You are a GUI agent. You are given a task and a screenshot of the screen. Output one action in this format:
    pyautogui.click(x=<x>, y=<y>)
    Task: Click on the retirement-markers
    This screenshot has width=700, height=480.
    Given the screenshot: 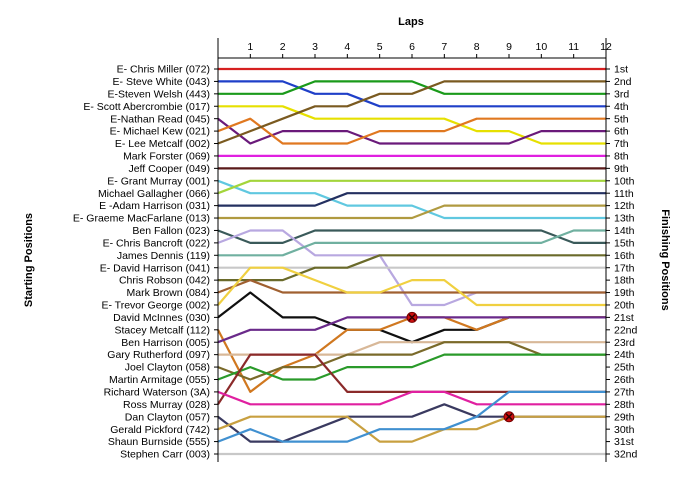 What is the action you would take?
    pyautogui.click(x=460, y=367)
    